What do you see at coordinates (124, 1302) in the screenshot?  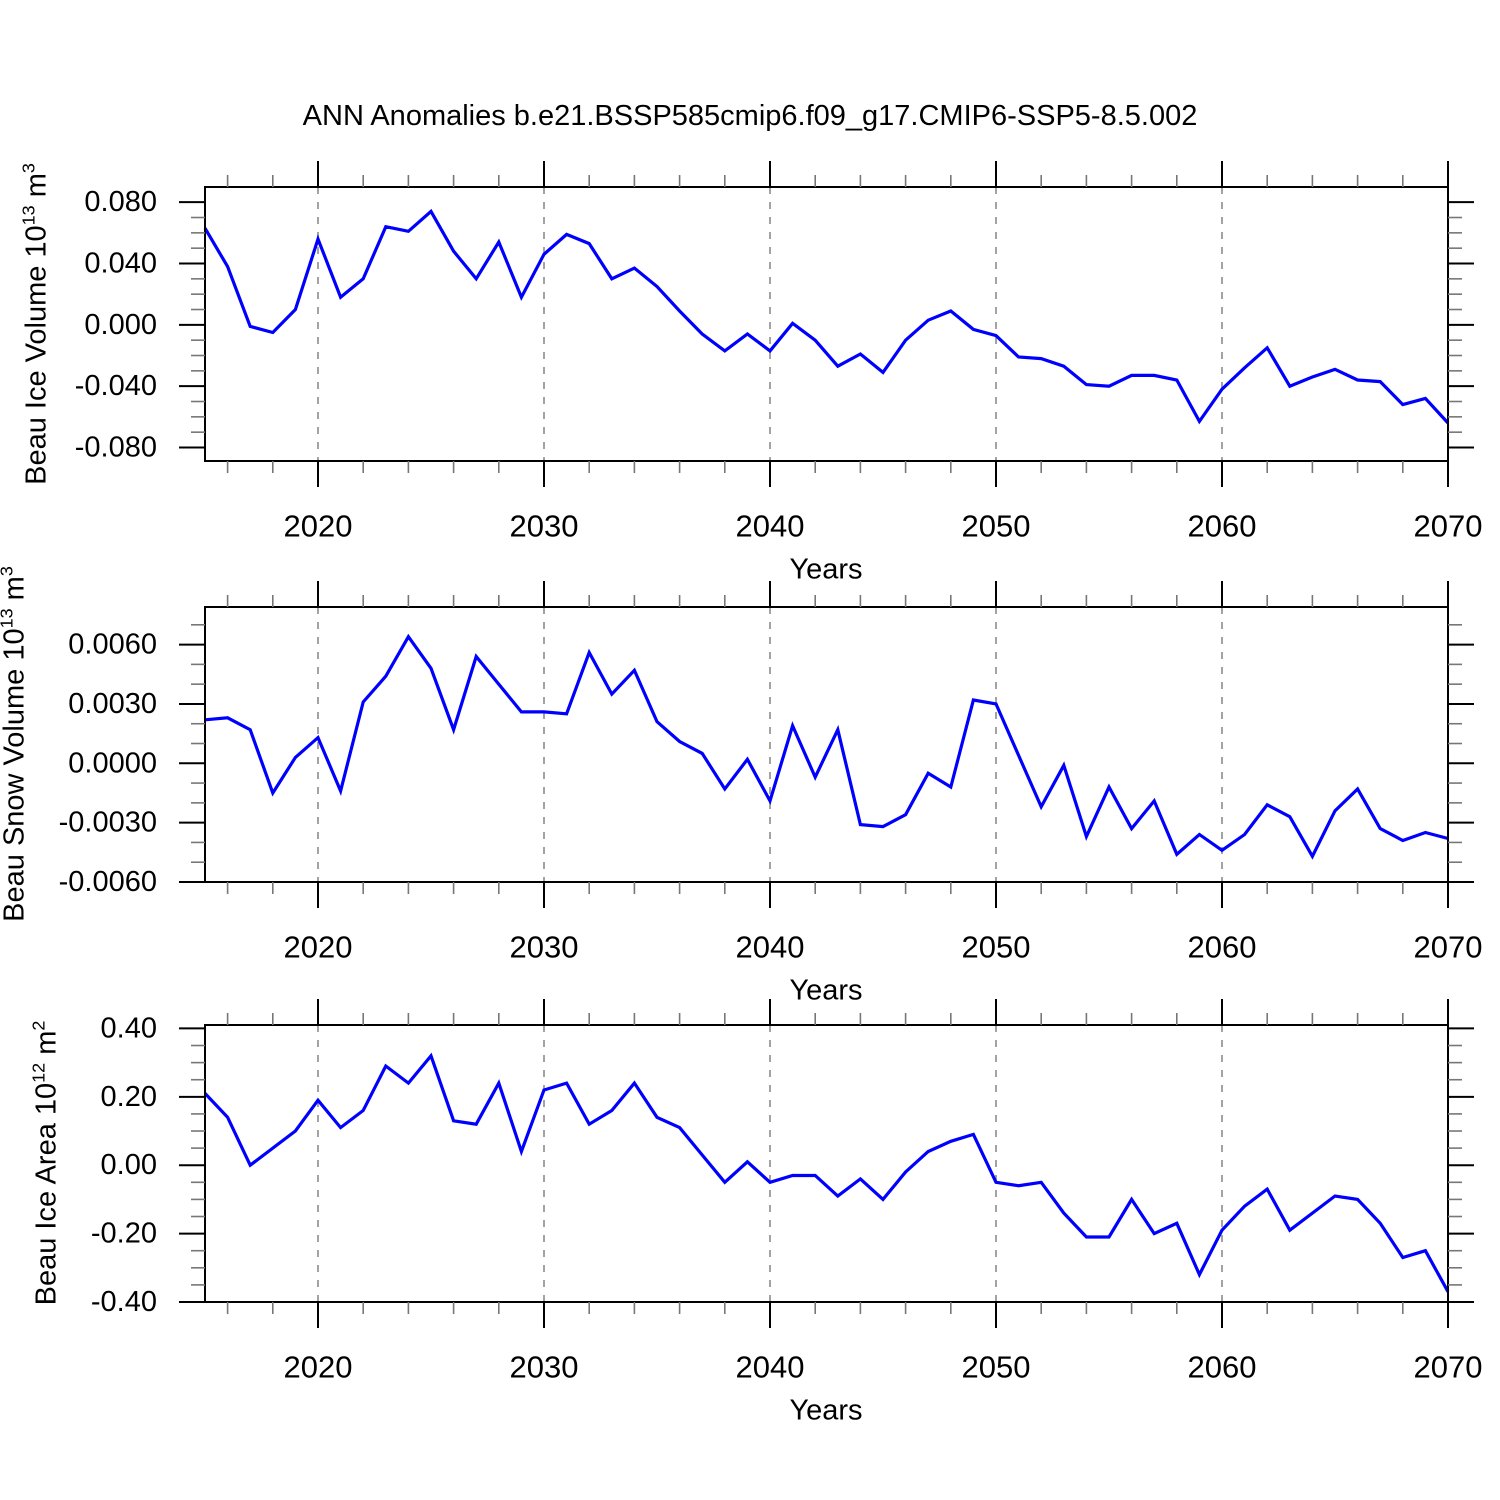 I see `y-tick-label: -0.40` at bounding box center [124, 1302].